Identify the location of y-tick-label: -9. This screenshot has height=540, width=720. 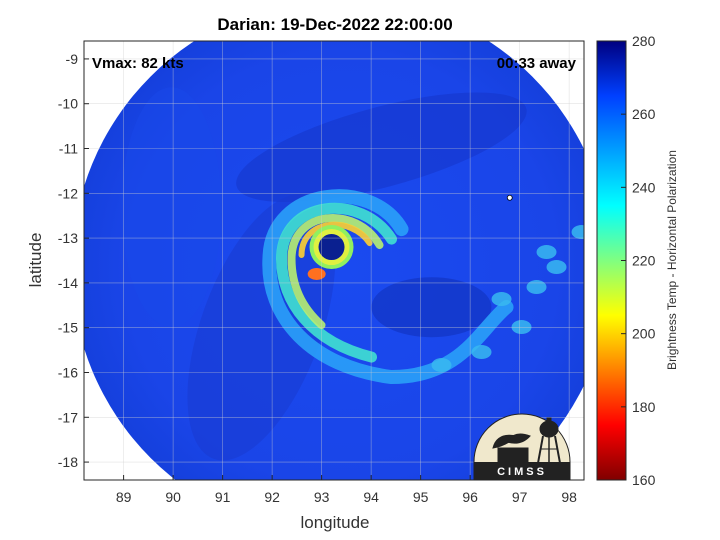
(72, 59).